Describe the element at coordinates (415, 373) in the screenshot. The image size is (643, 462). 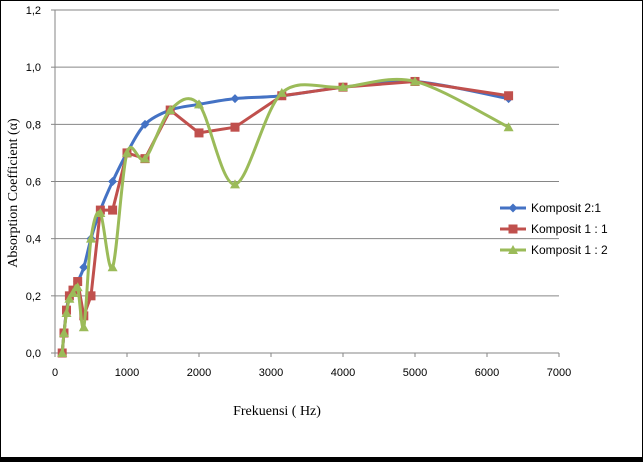
I see `x-tick-label: 5000` at that location.